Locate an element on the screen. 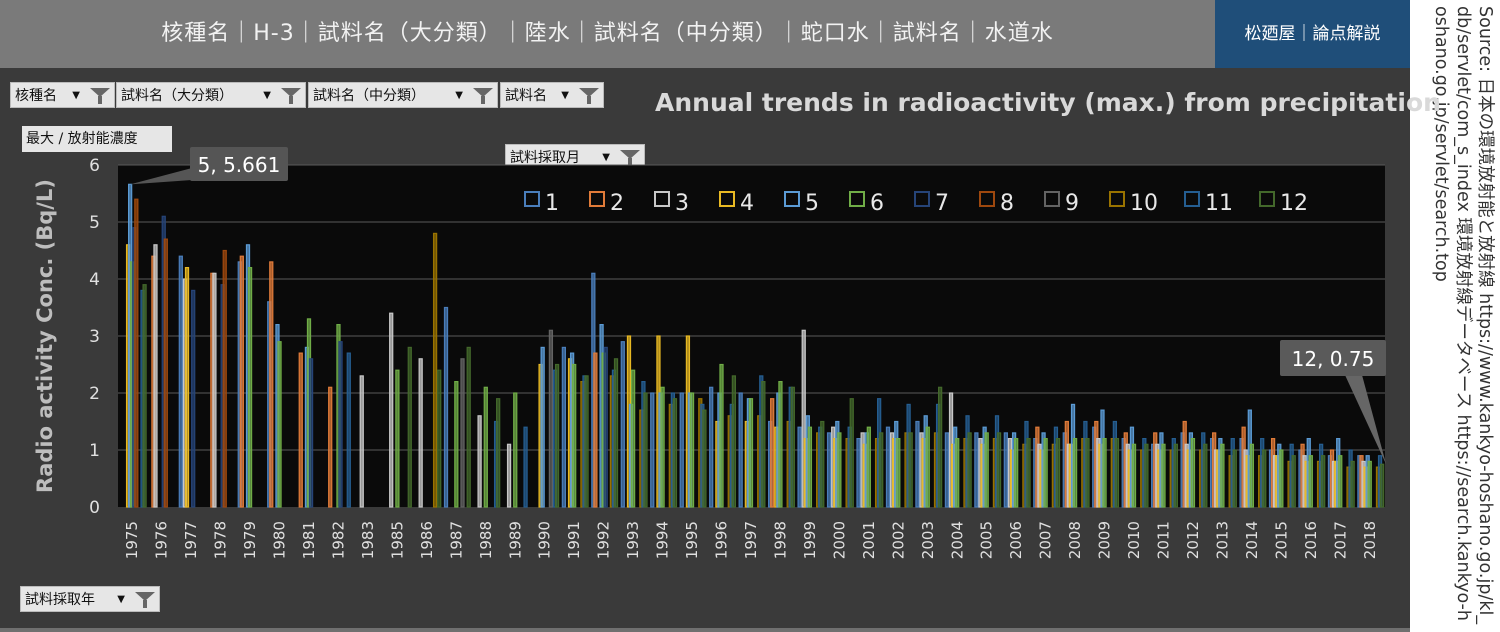 The width and height of the screenshot is (1500, 632). filter-middle: 試料名（中分類） ▼ is located at coordinates (403, 95).